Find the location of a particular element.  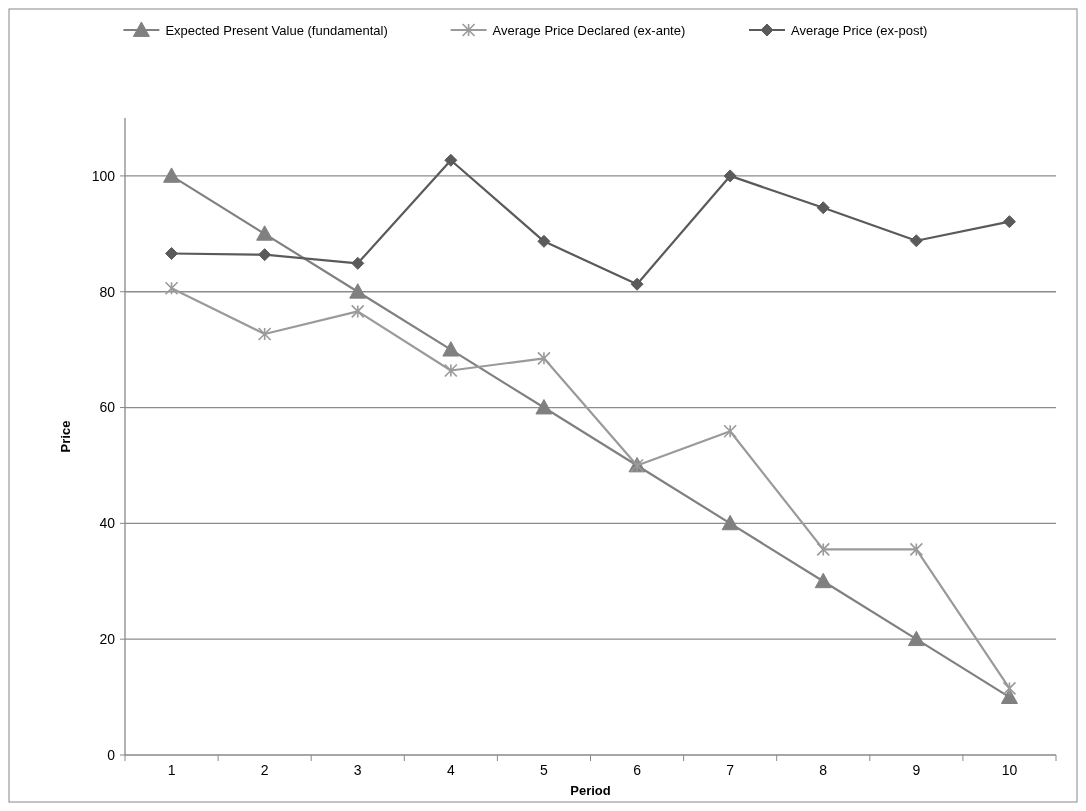

y-tick-label: 60 is located at coordinates (107, 407).